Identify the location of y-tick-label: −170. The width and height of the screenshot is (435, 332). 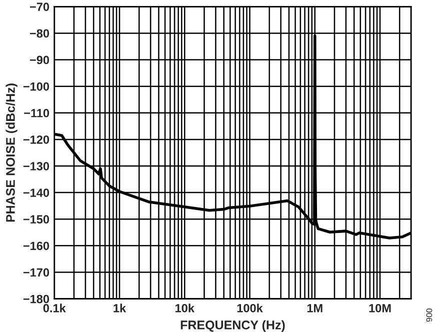
(36, 272).